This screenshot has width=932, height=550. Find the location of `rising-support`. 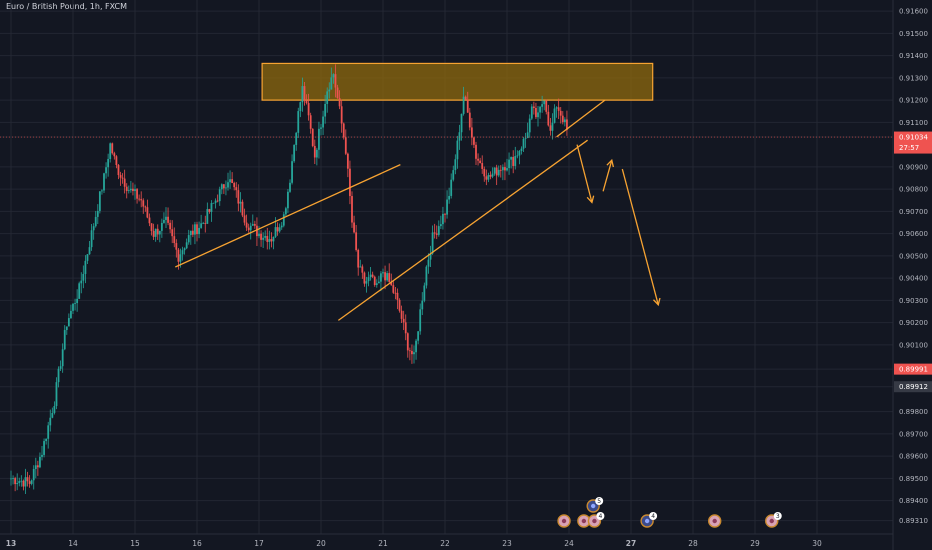

rising-support is located at coordinates (581, 118).